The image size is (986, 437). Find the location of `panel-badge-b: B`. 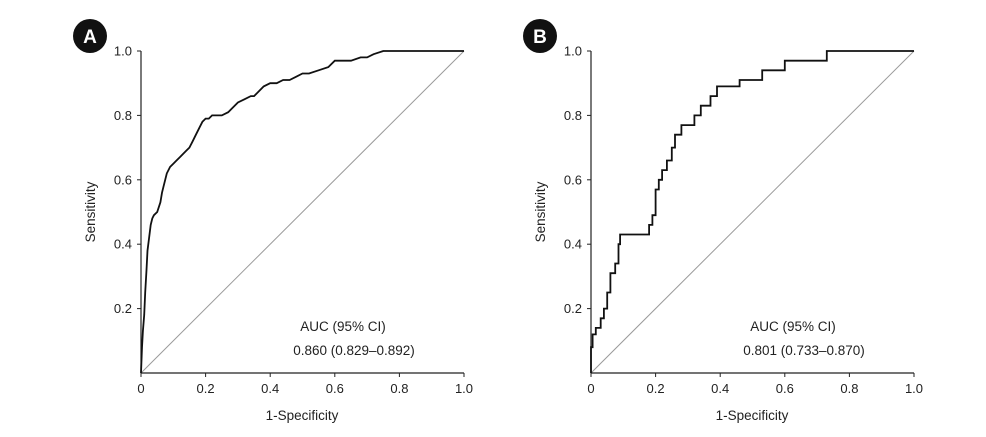

panel-badge-b: B is located at coordinates (540, 36).